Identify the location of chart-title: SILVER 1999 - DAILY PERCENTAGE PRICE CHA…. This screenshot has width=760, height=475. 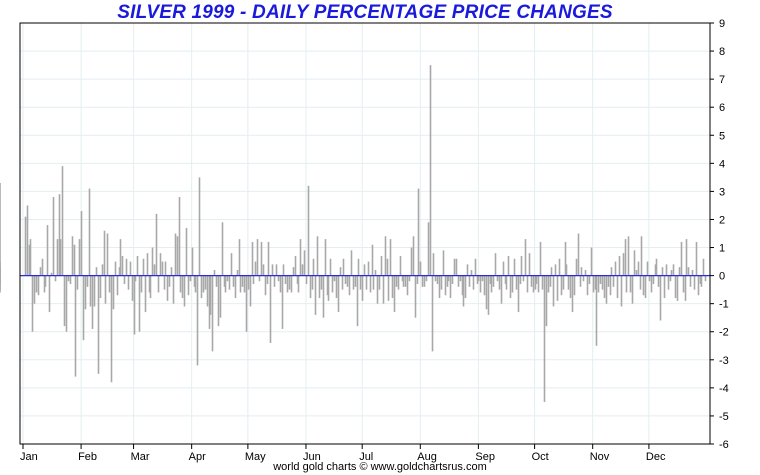
(365, 12).